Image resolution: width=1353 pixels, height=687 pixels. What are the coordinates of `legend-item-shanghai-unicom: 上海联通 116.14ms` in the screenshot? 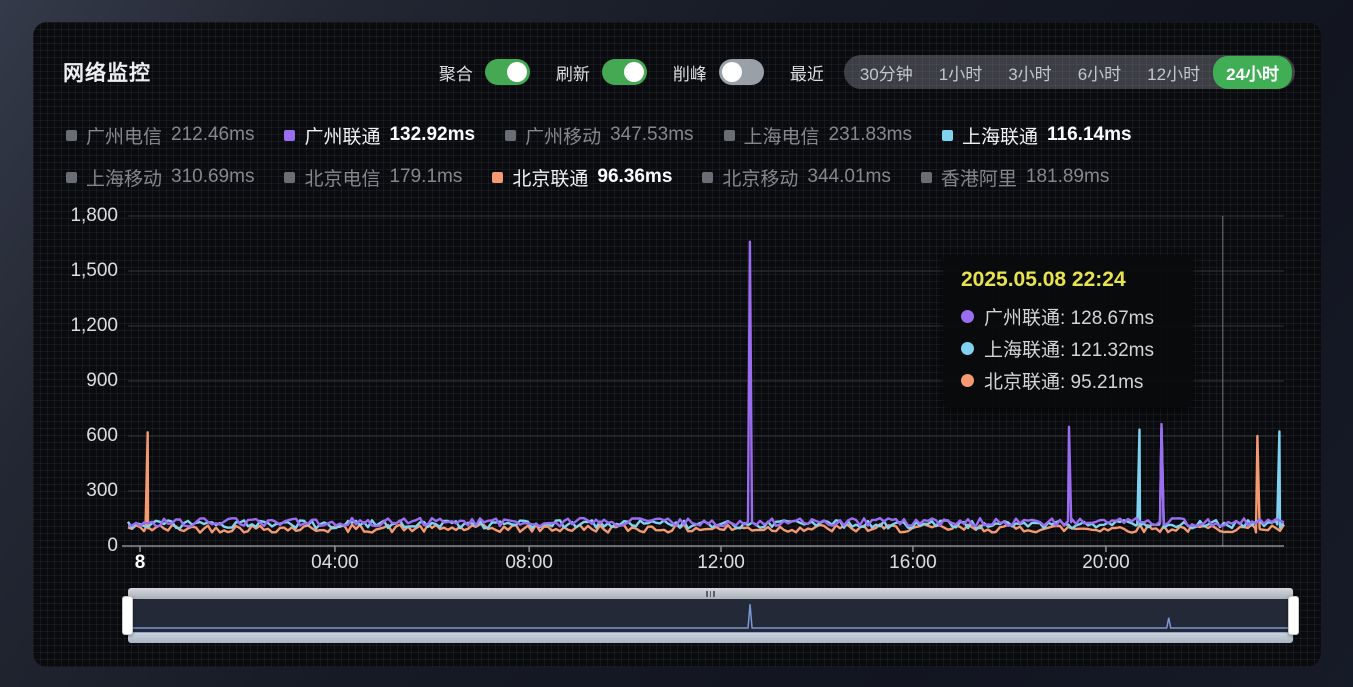 It's located at (1037, 135).